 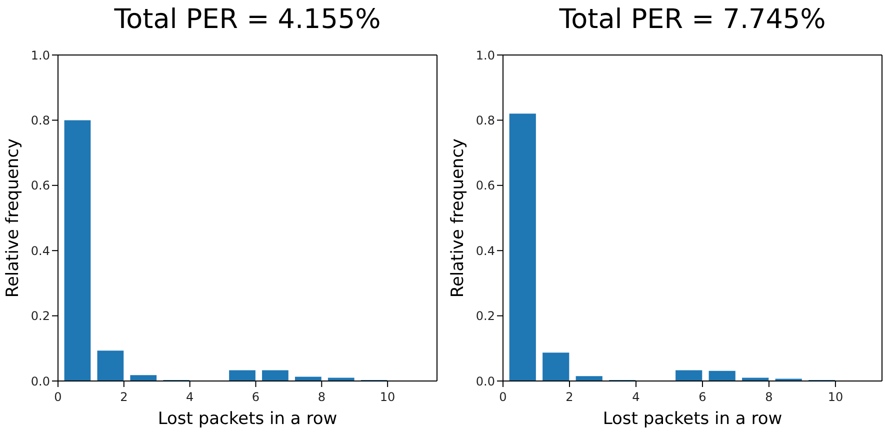 What do you see at coordinates (692, 19) in the screenshot?
I see `chart-title: Total PER = 7.745%` at bounding box center [692, 19].